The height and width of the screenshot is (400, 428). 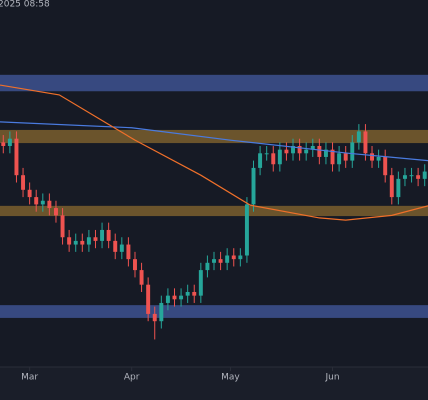 I want to click on x-tick-label: Jun, so click(x=331, y=378).